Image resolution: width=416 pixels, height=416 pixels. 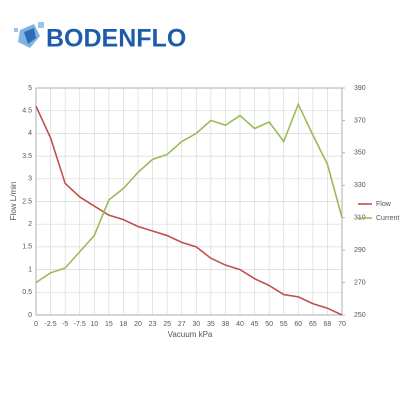 What do you see at coordinates (360, 153) in the screenshot?
I see `y2-tick-label: 350` at bounding box center [360, 153].